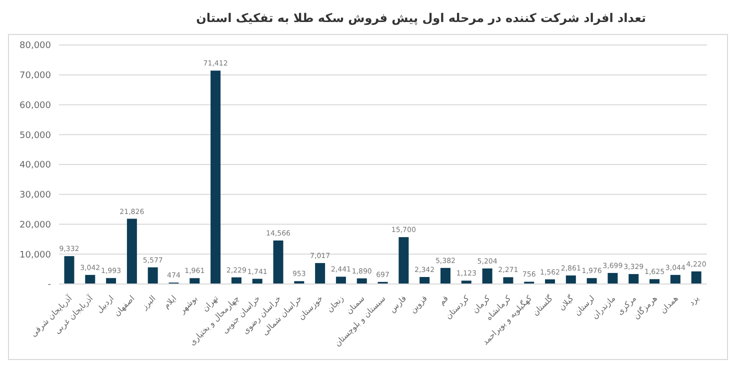 The height and width of the screenshot is (376, 744). What do you see at coordinates (49, 285) in the screenshot?
I see `y-tick-label: -` at bounding box center [49, 285].